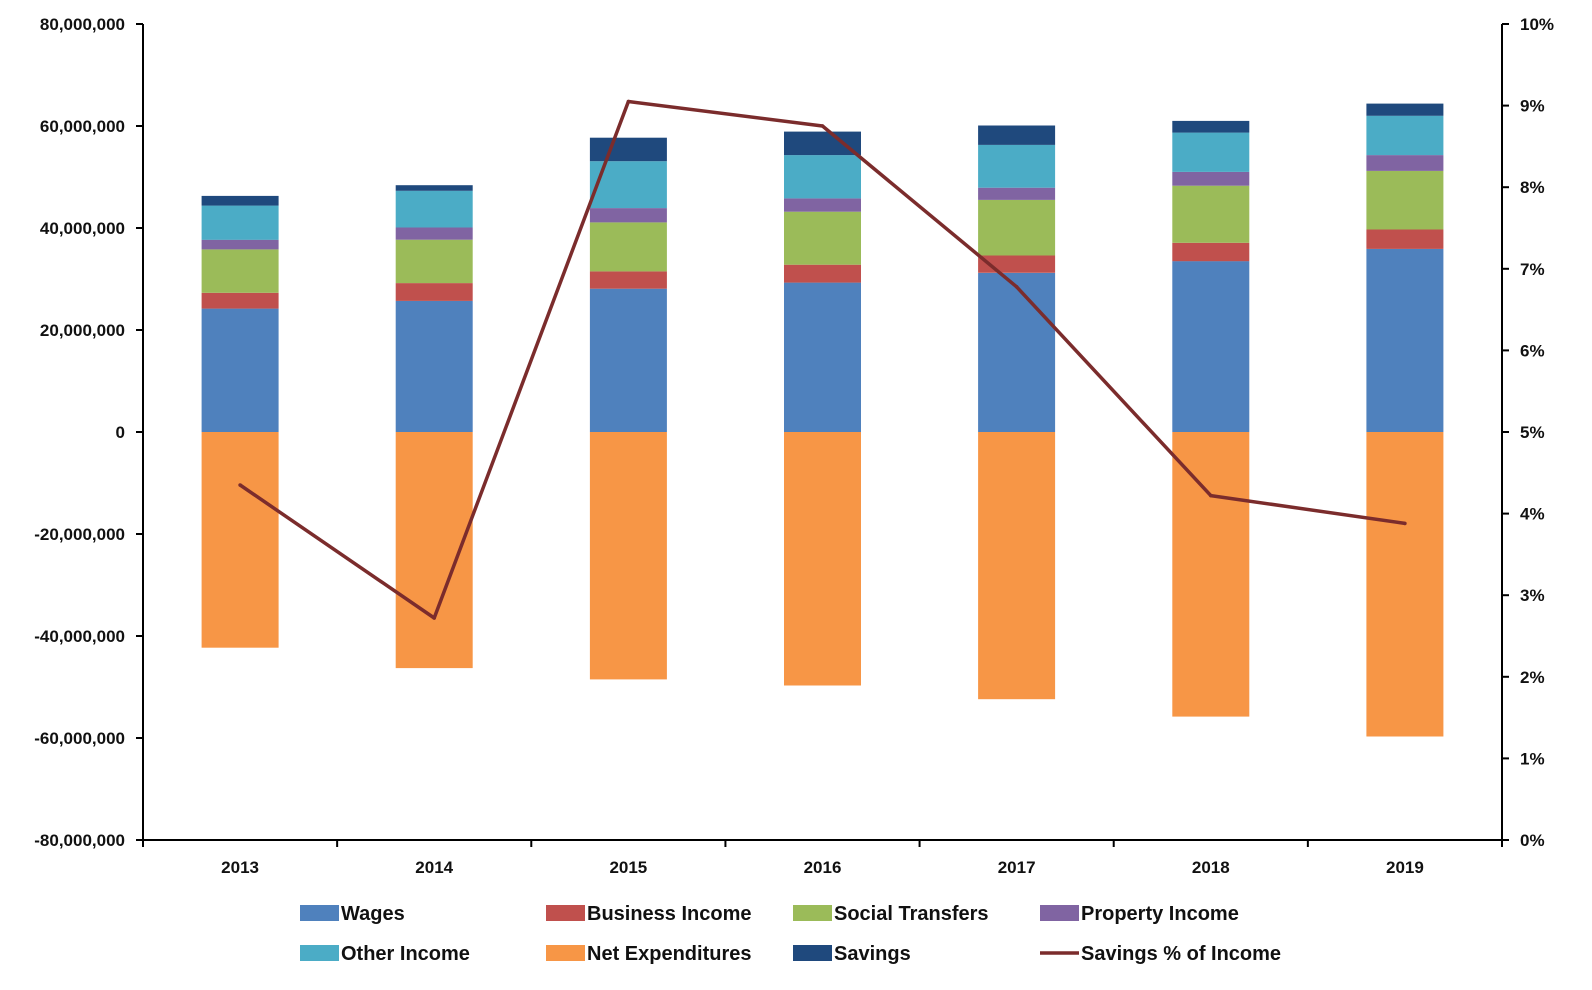  What do you see at coordinates (1017, 566) in the screenshot?
I see `bar-net-expenditures-2017` at bounding box center [1017, 566].